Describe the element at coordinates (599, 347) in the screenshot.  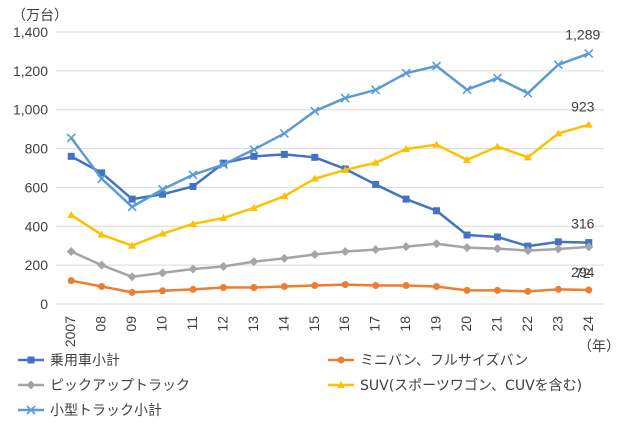
I see `x-unit-label: （年）` at that location.